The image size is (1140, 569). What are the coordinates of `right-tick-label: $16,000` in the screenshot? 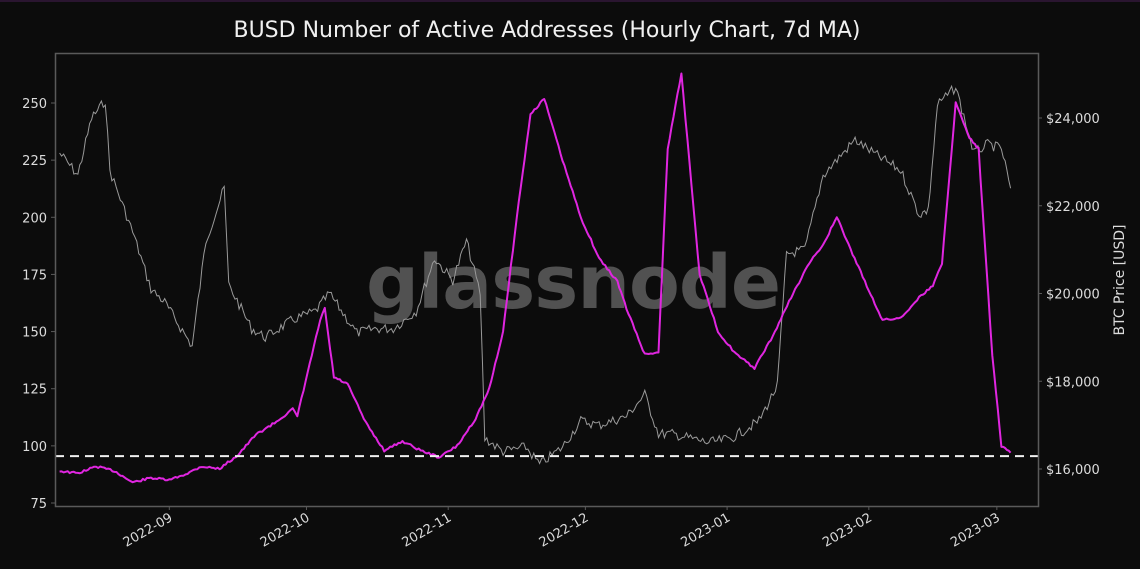 It's located at (1073, 470).